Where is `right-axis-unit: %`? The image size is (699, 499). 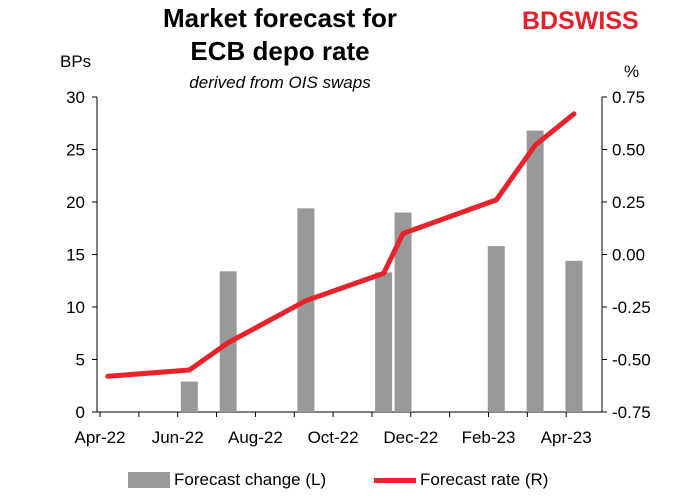 right-axis-unit: % is located at coordinates (632, 71).